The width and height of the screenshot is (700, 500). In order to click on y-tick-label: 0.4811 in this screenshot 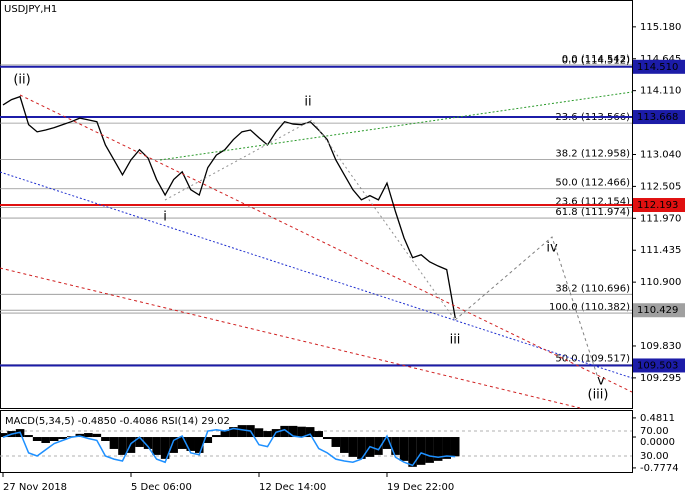, I will do `click(657, 418)`.